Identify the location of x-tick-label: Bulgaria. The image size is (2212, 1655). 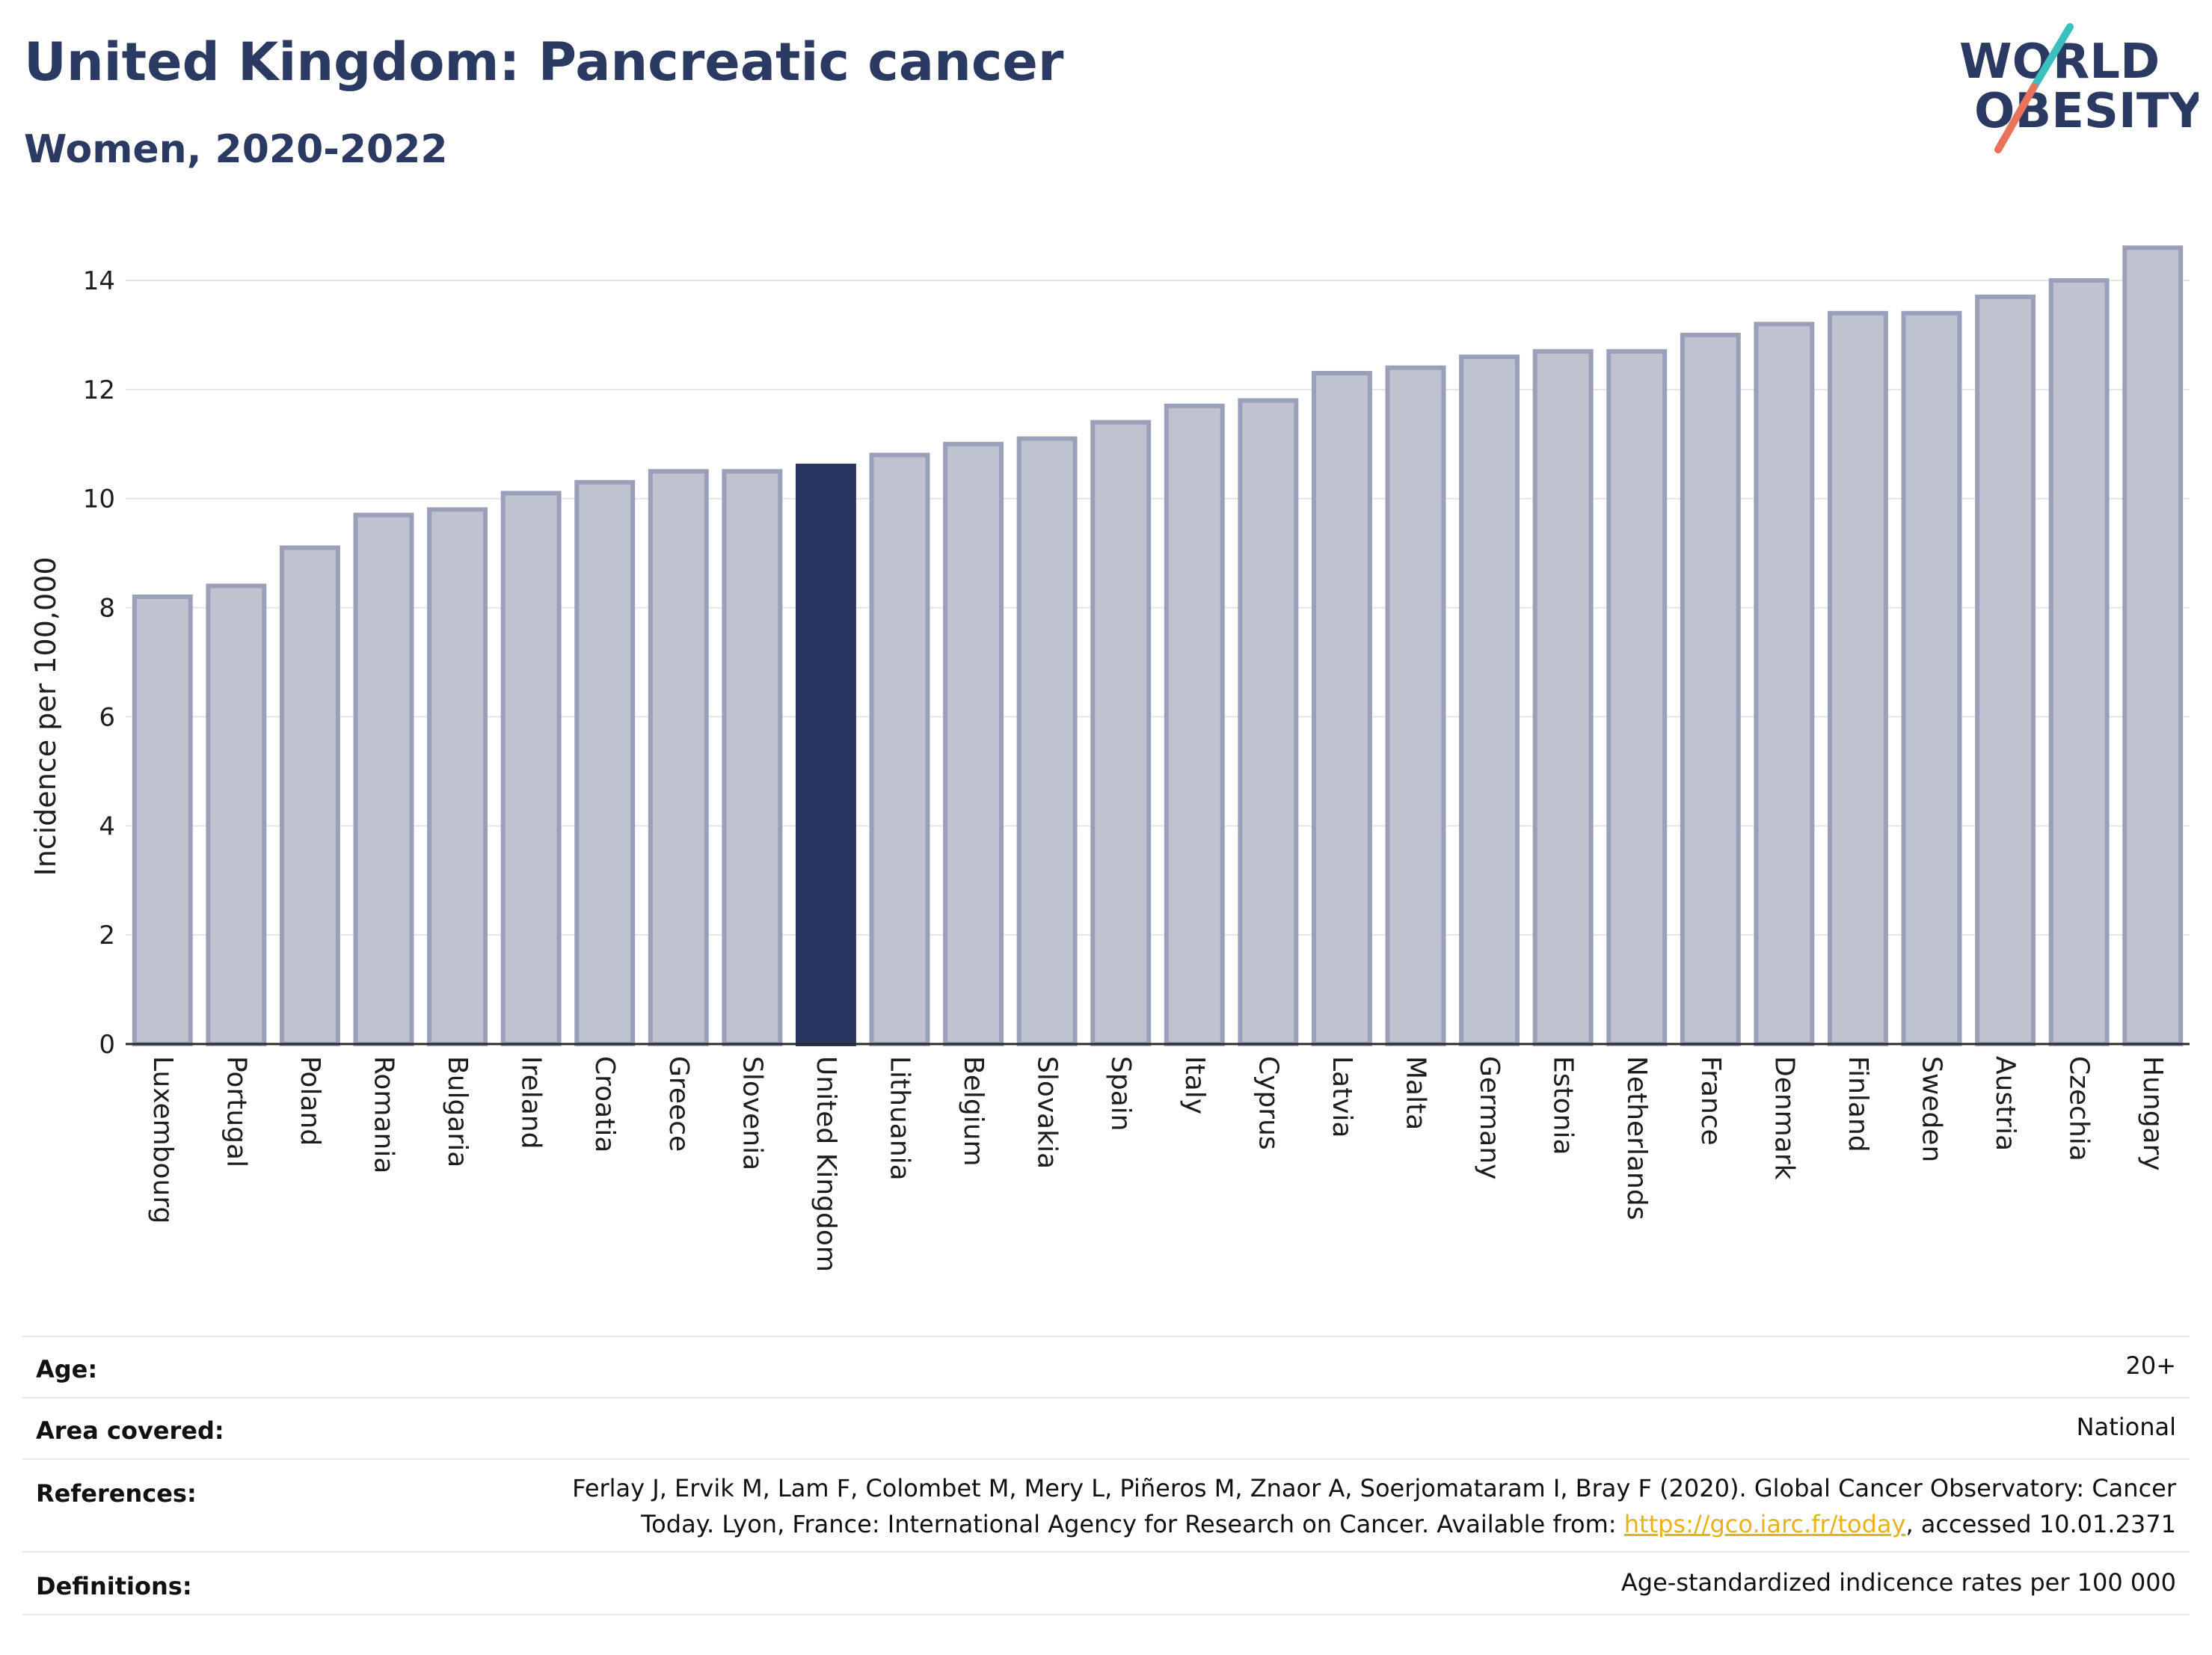
(457, 1111).